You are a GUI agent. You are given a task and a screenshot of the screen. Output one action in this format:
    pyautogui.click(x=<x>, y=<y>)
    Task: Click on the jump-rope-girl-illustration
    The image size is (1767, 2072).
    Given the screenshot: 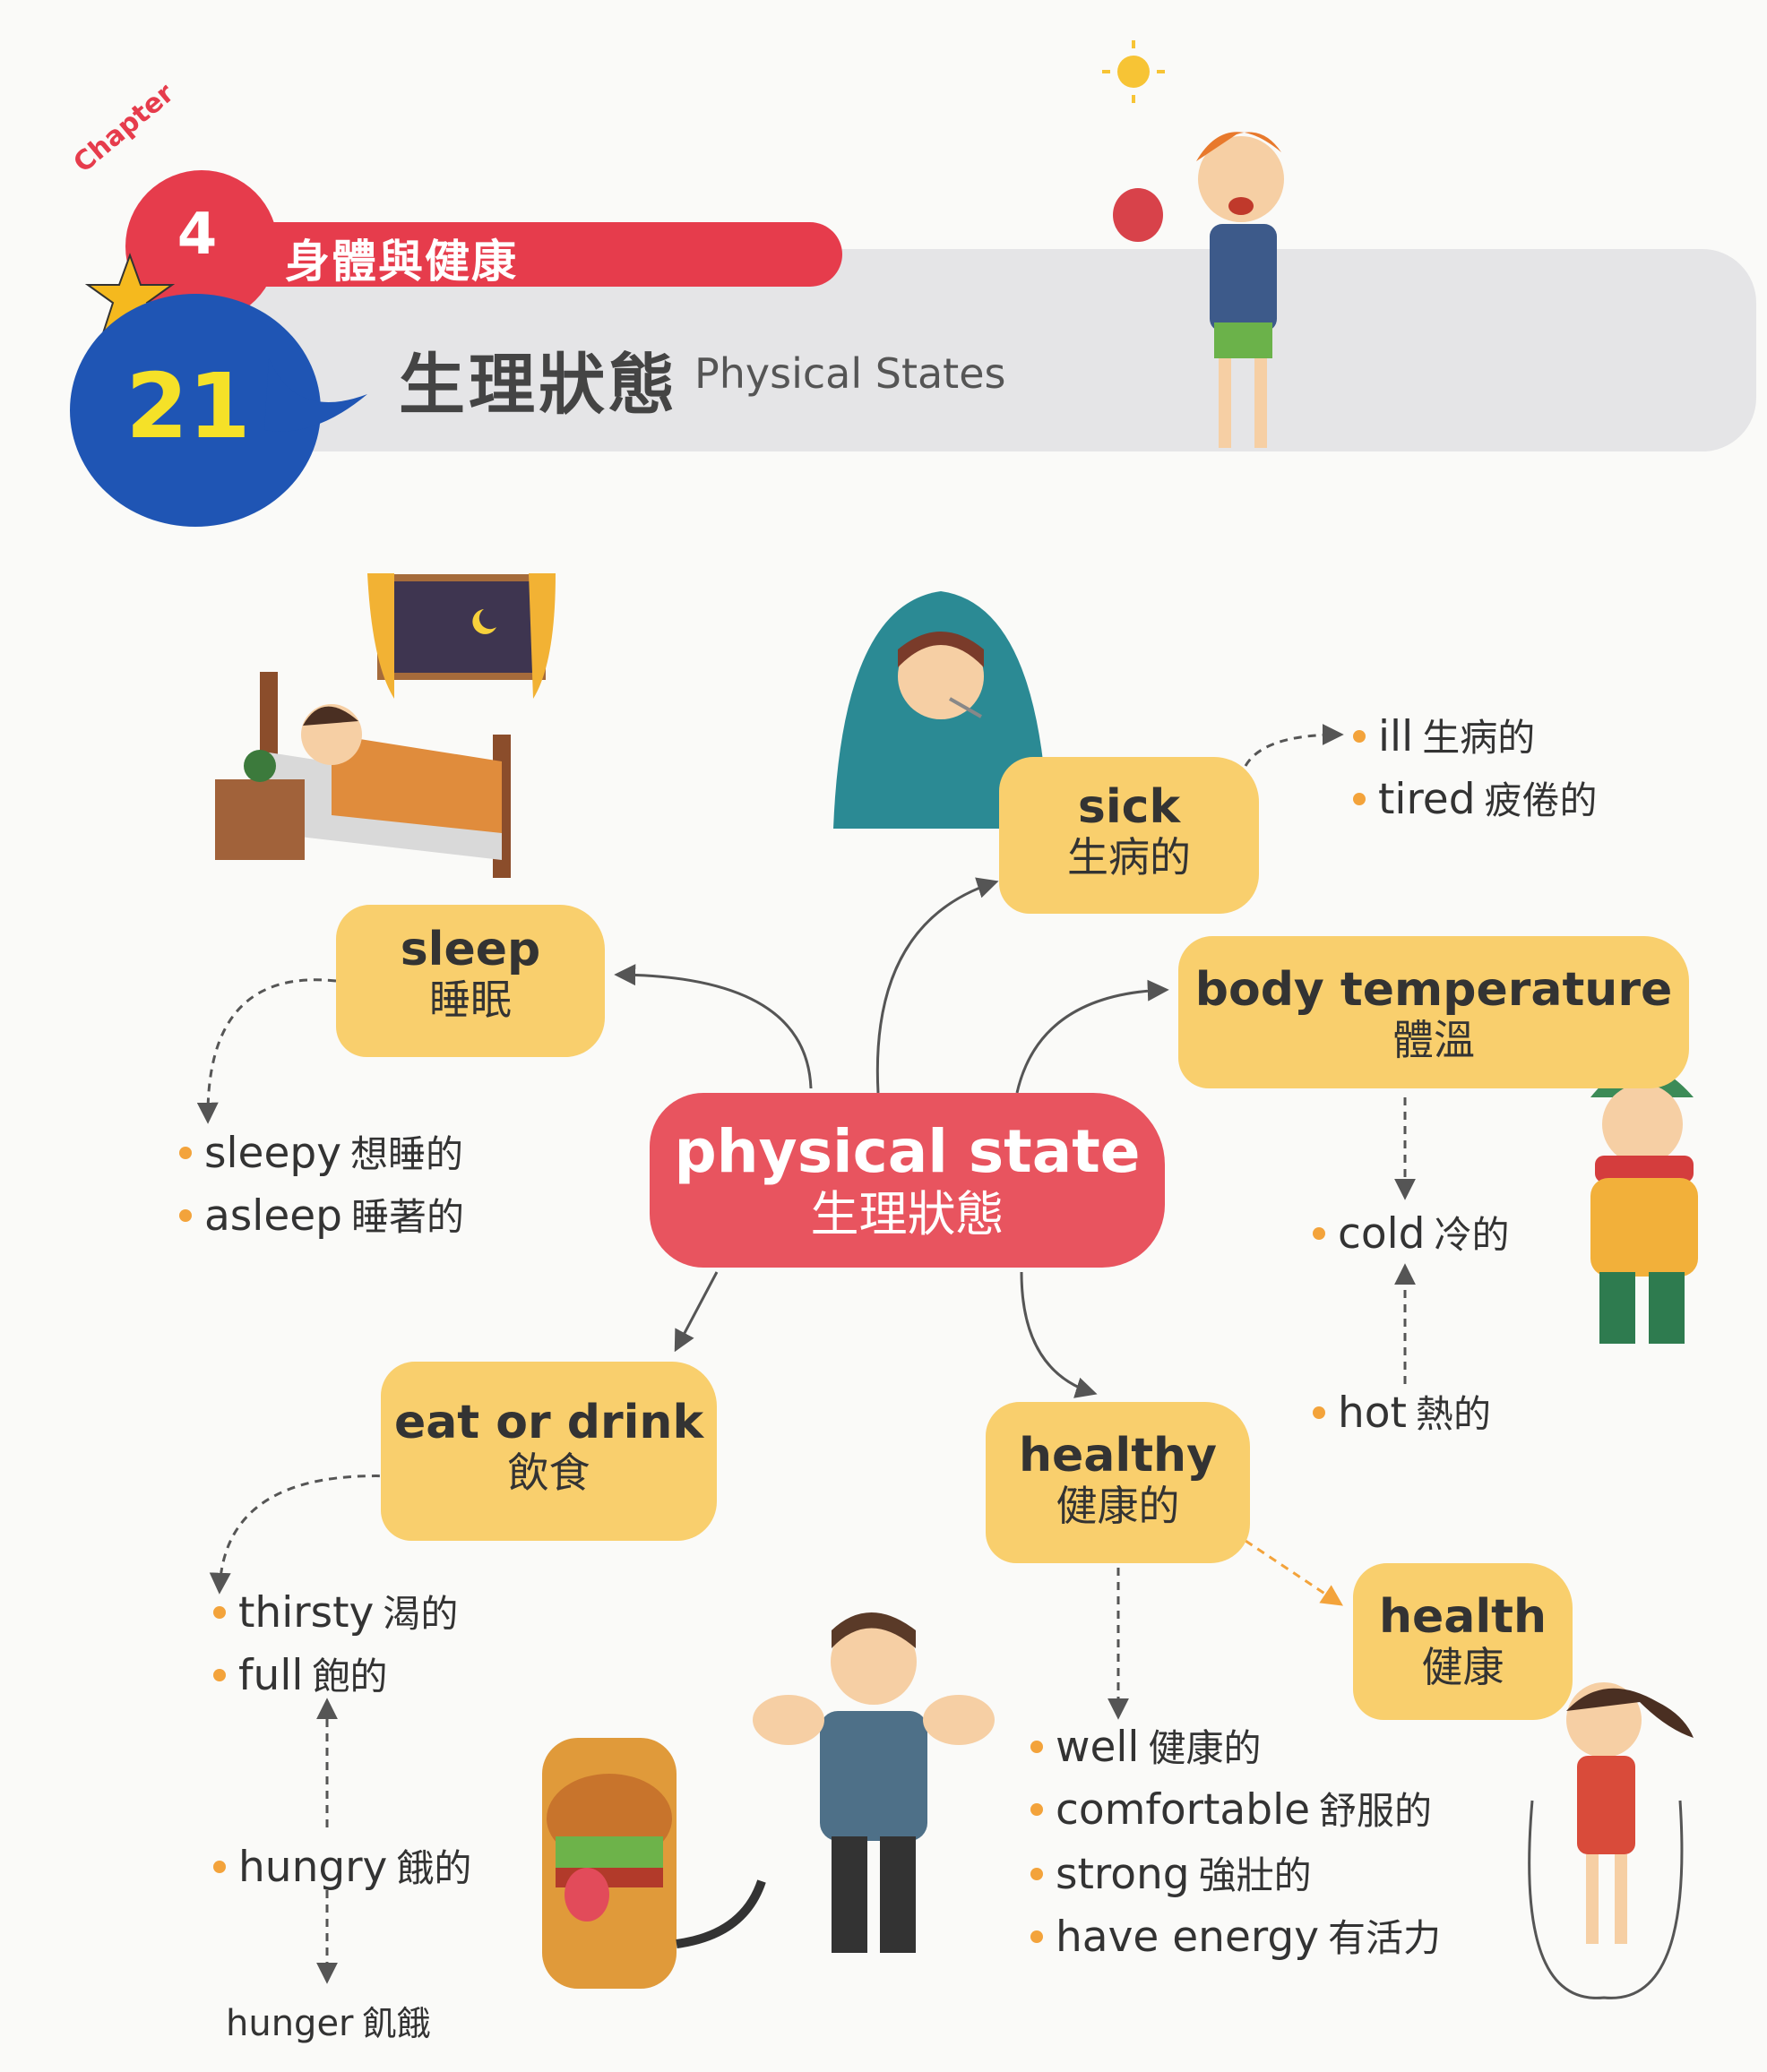 What is the action you would take?
    pyautogui.click(x=1611, y=1841)
    